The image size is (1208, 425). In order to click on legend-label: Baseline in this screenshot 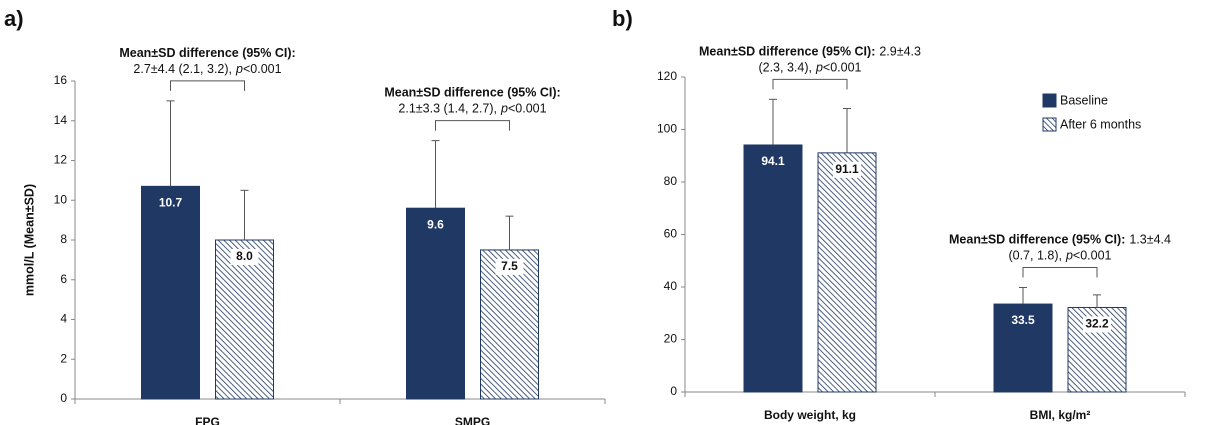, I will do `click(1084, 100)`.